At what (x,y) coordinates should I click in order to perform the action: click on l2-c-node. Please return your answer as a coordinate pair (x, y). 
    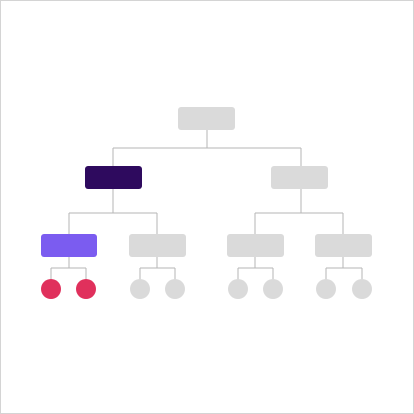
    Looking at the image, I should click on (255, 245).